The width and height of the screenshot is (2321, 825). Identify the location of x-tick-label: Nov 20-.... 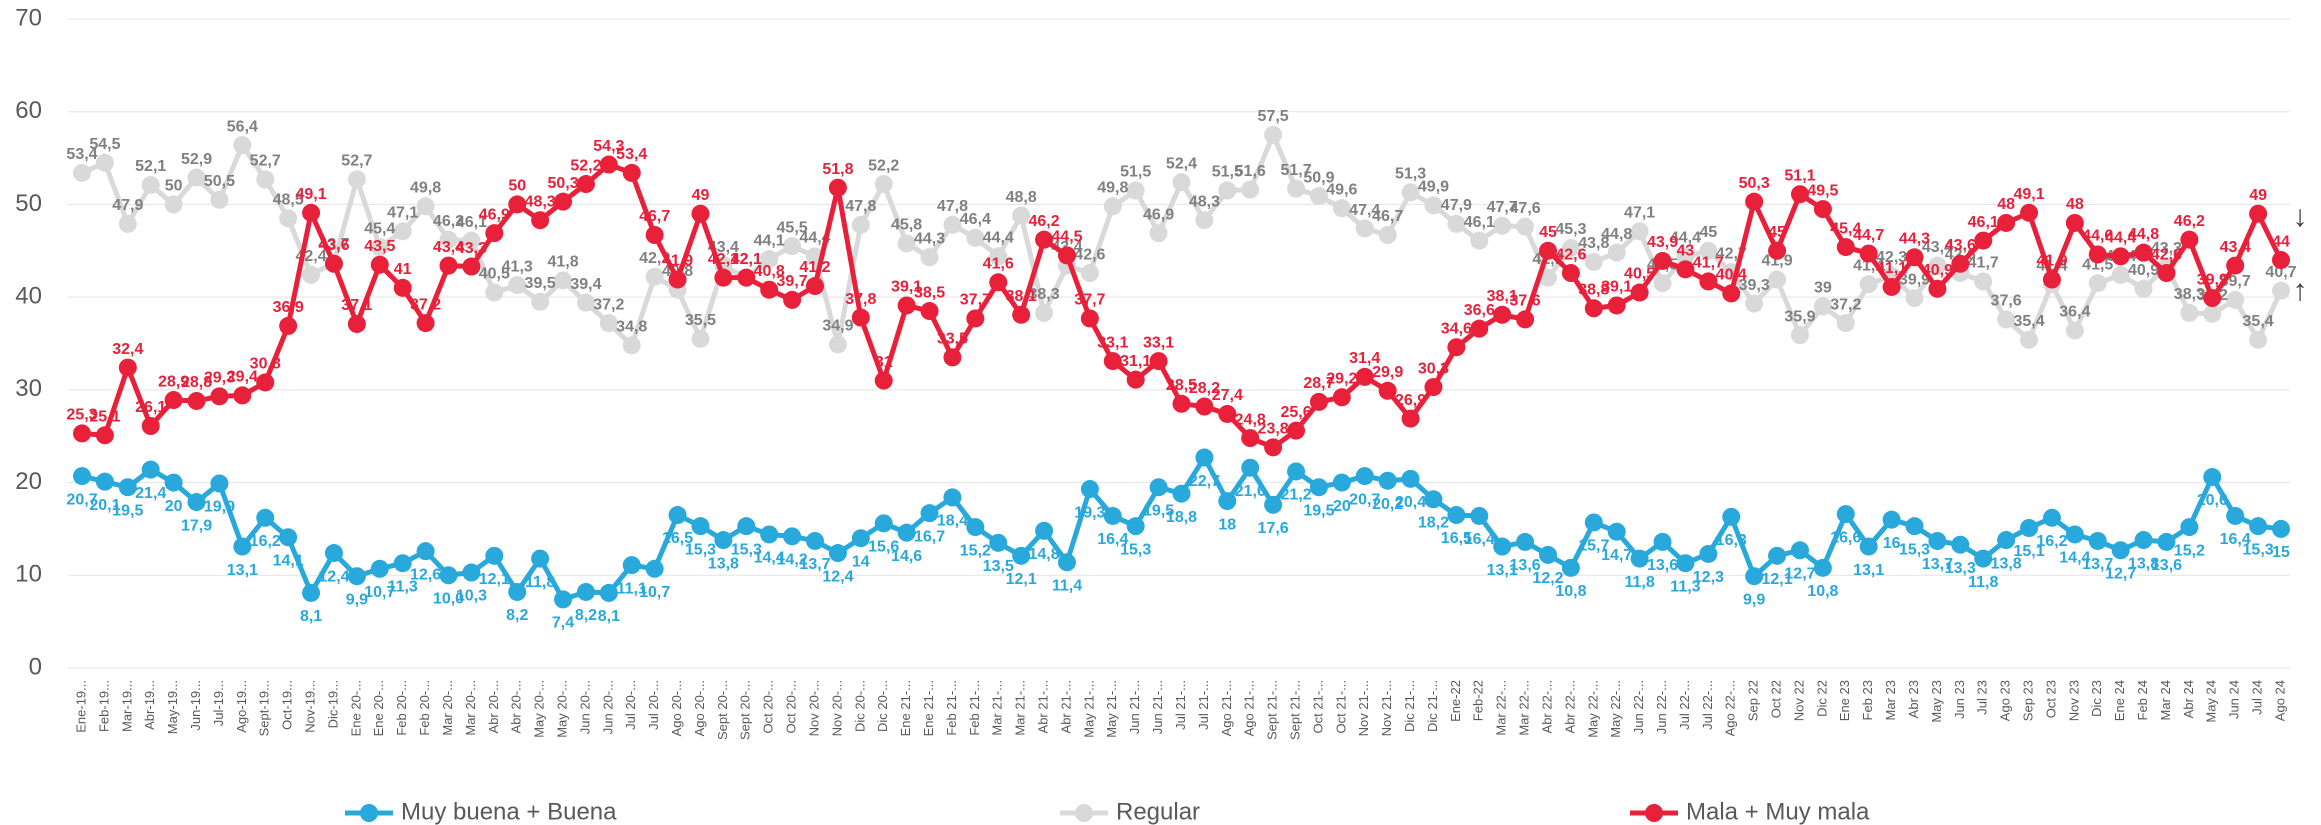
(836, 708).